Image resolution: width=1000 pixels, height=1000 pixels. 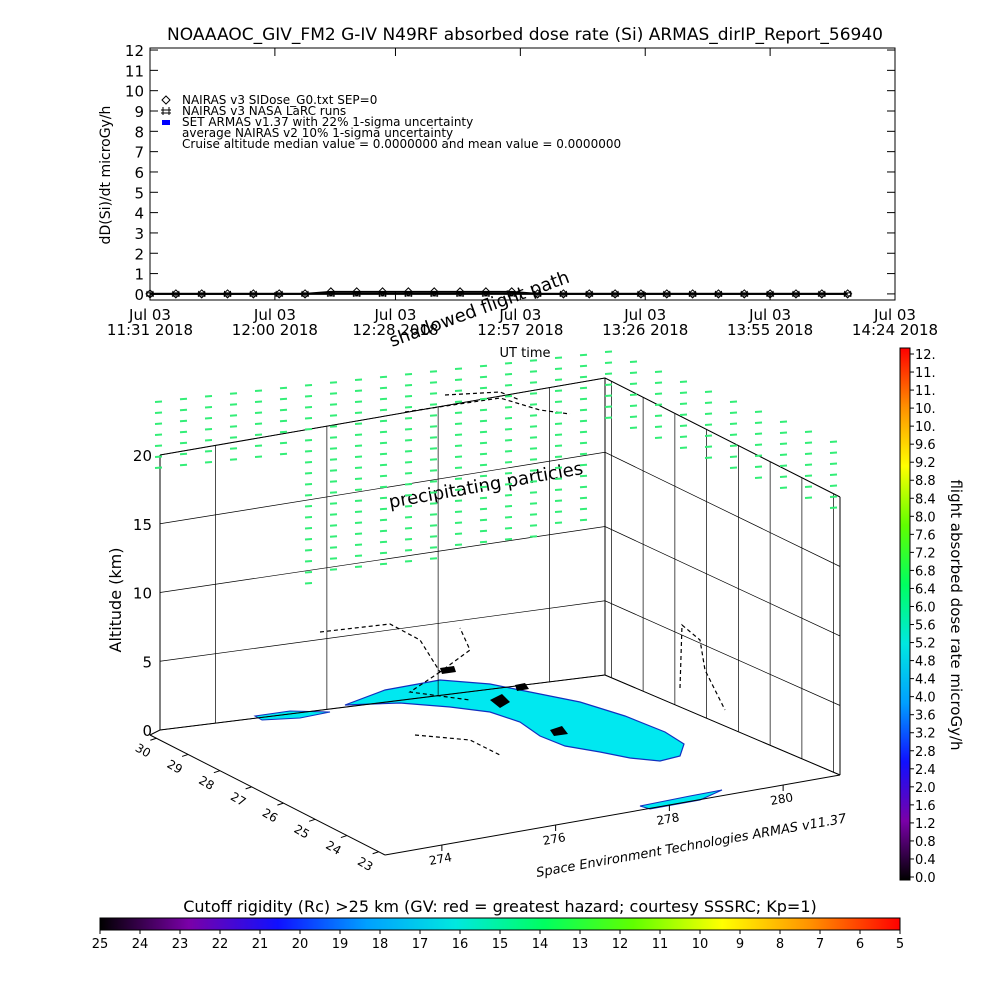 What do you see at coordinates (770, 330) in the screenshot?
I see `x-tick-label: 13:55 2018` at bounding box center [770, 330].